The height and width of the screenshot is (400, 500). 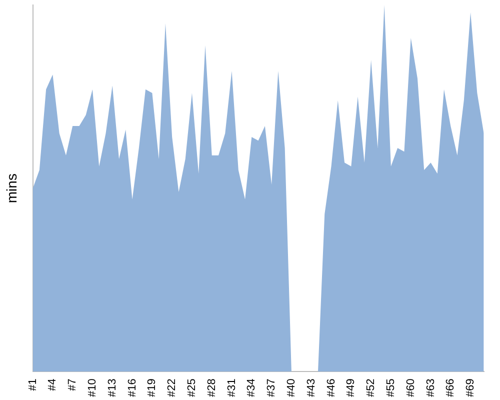 I want to click on x-tick-label: #66, so click(x=450, y=388).